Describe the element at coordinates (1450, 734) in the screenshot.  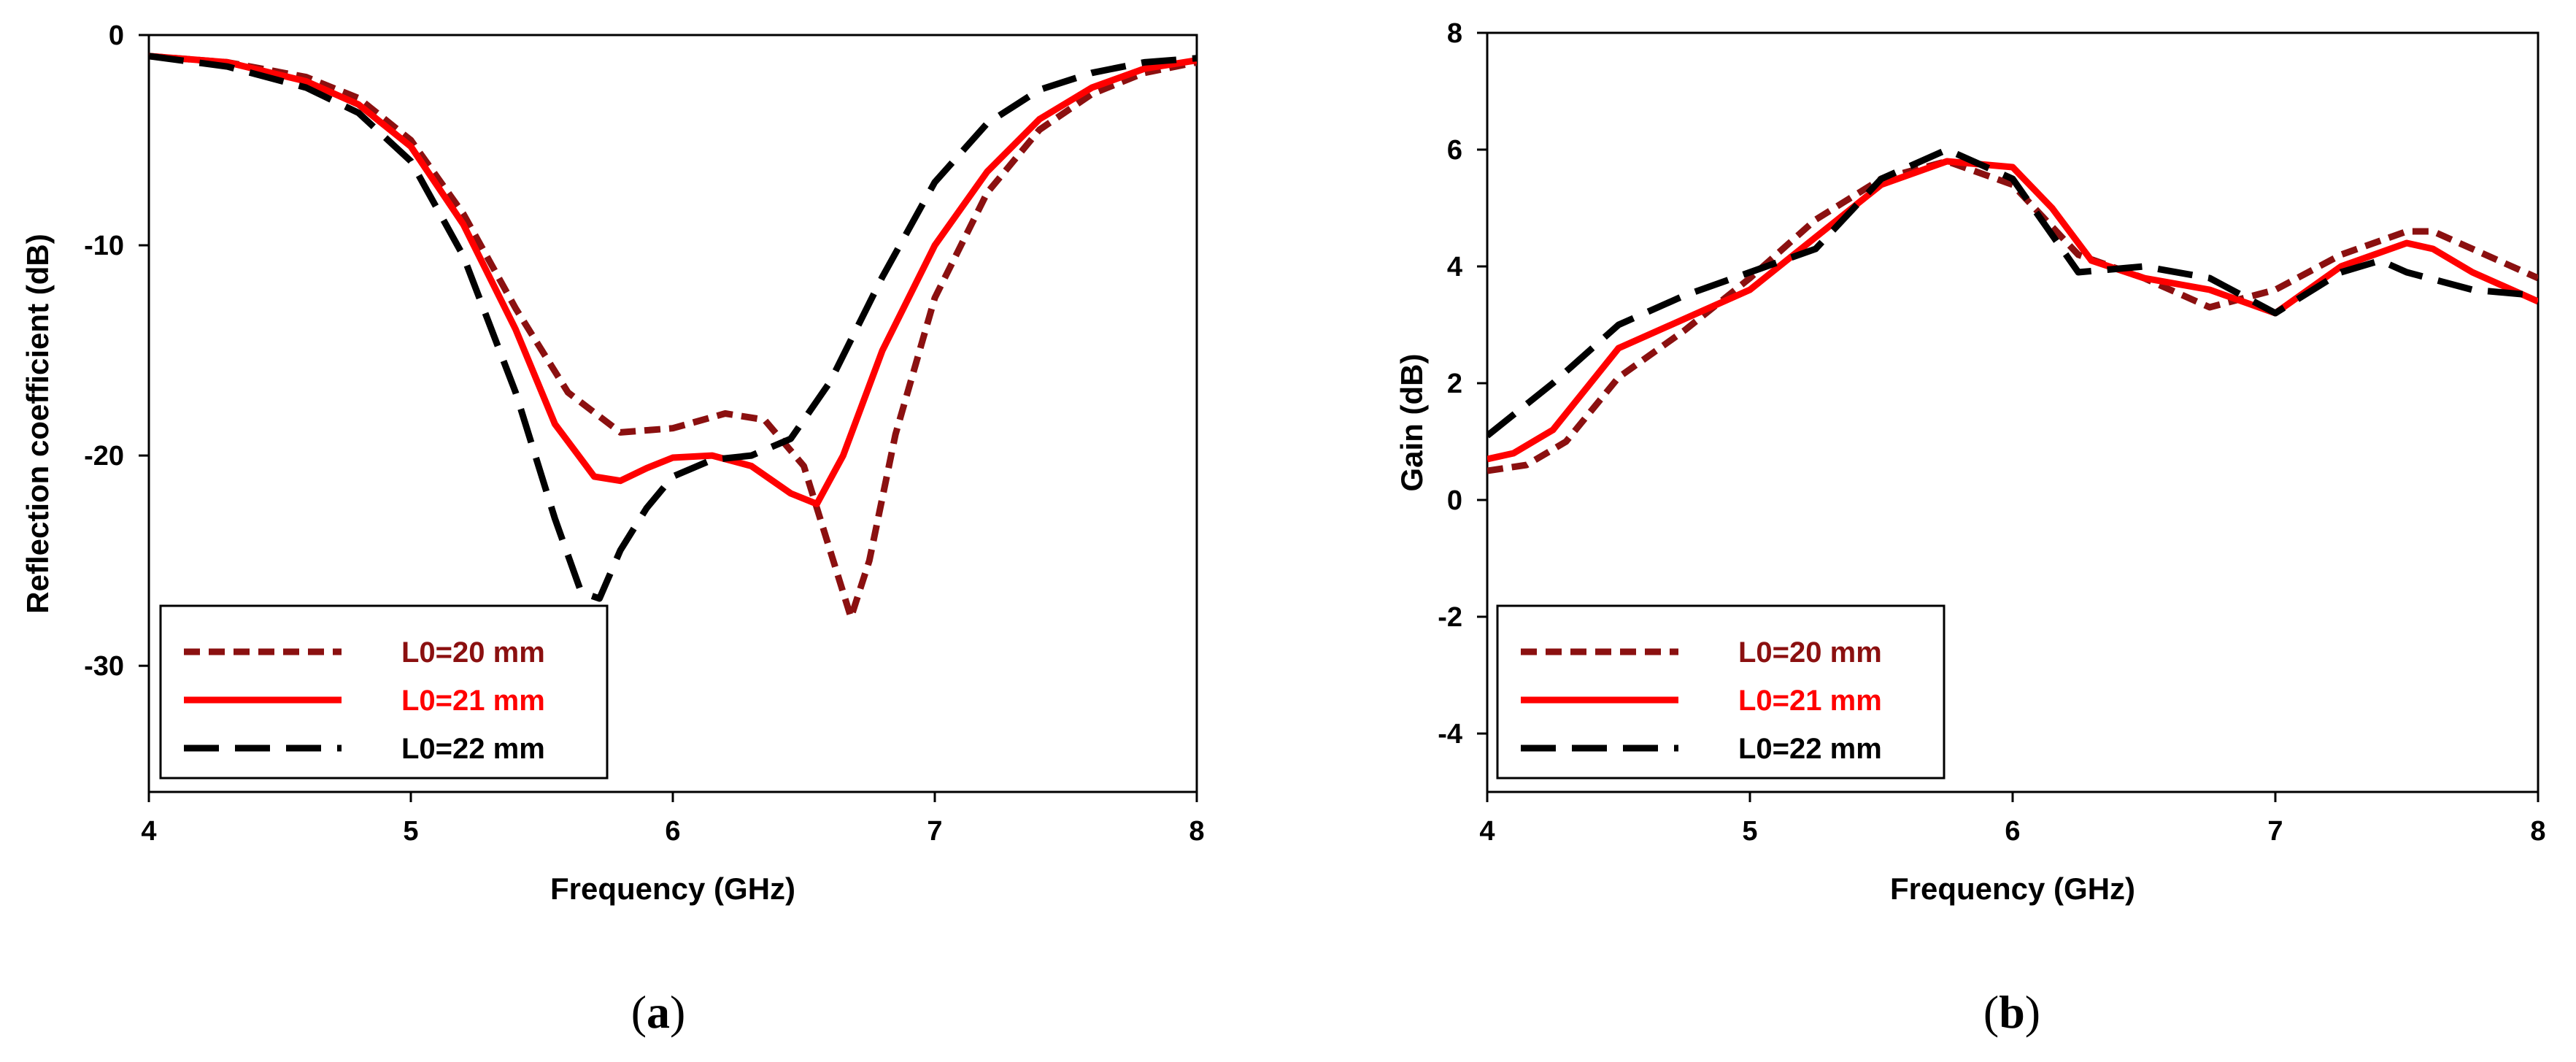
I see `y-tick-label: -4` at that location.